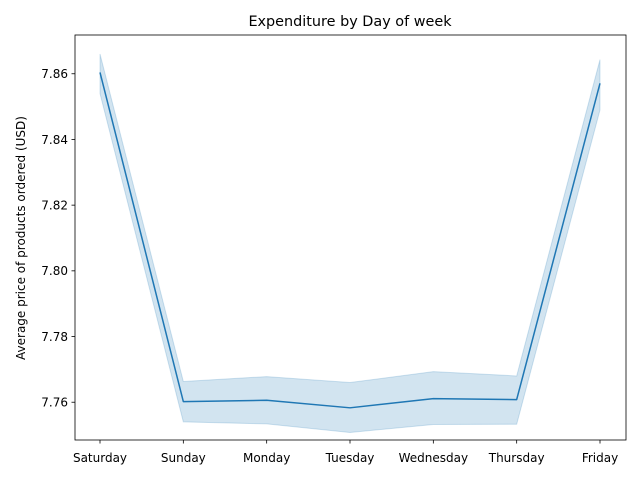 The image size is (640, 480). Describe the element at coordinates (21, 238) in the screenshot. I see `y-axis-label: Average price of products ordered (USD)` at that location.